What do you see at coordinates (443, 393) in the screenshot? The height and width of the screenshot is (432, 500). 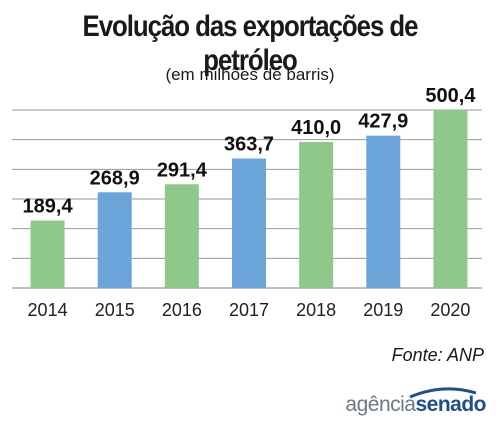 I see `swoosh-icon` at bounding box center [443, 393].